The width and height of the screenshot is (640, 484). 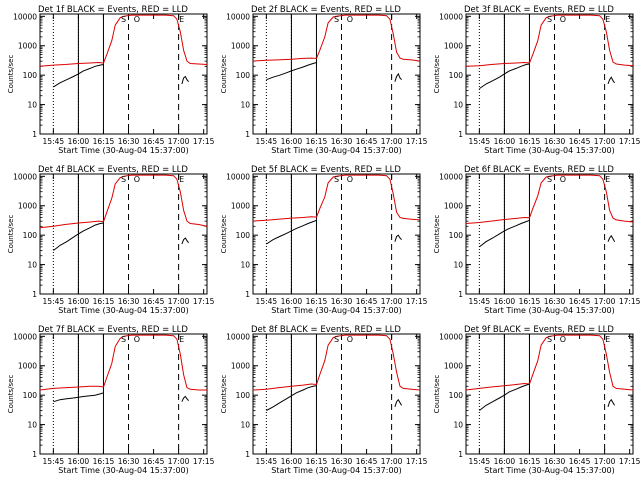 What do you see at coordinates (539, 330) in the screenshot?
I see `panel-title: Det 9f BLACK = Events, RED = LLD` at bounding box center [539, 330].